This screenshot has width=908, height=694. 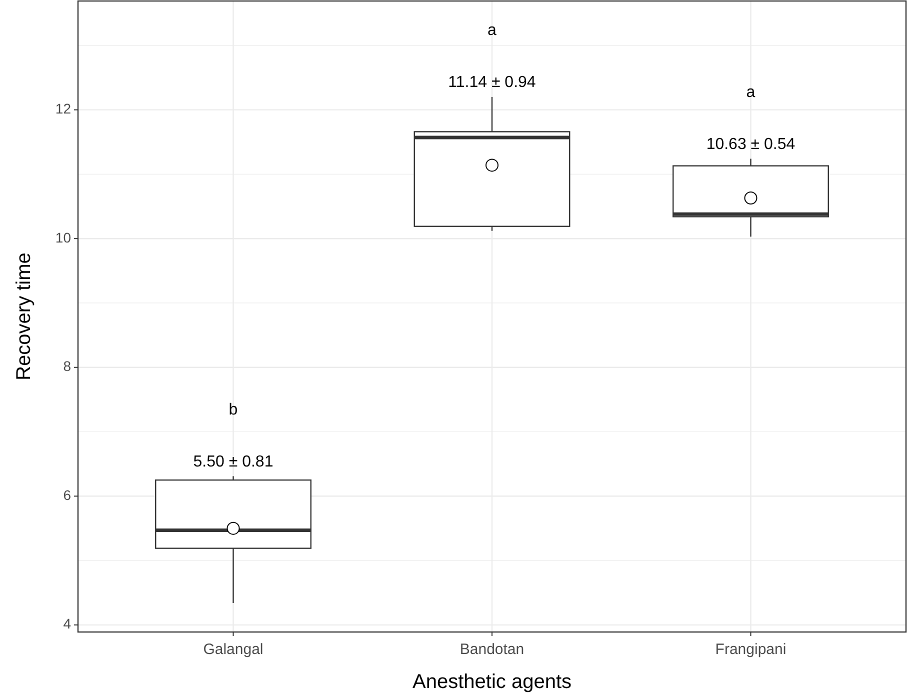 I want to click on annotation: b, so click(x=233, y=409).